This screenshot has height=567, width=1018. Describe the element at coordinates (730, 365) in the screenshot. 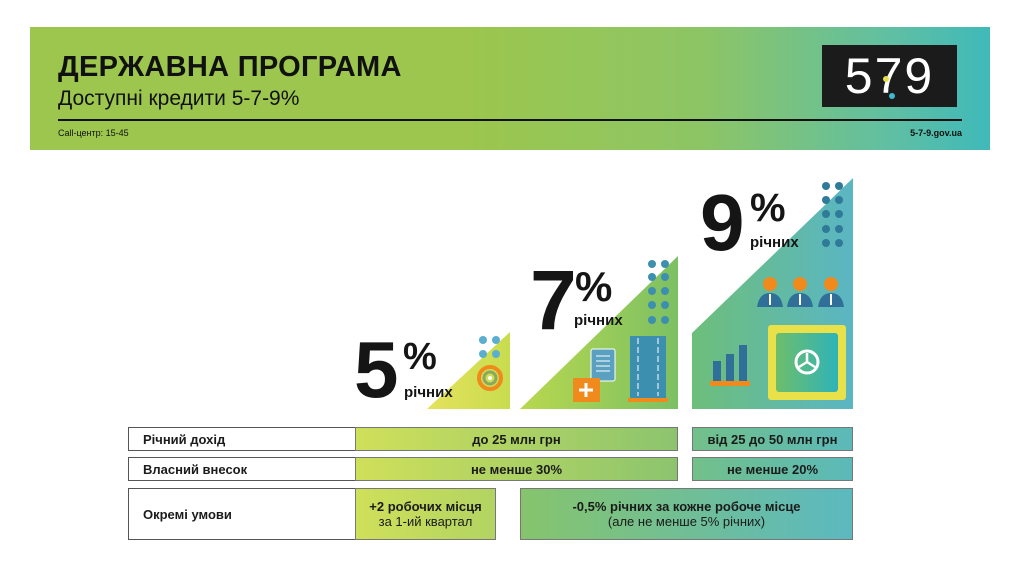

I see `bar-chart-icon` at that location.